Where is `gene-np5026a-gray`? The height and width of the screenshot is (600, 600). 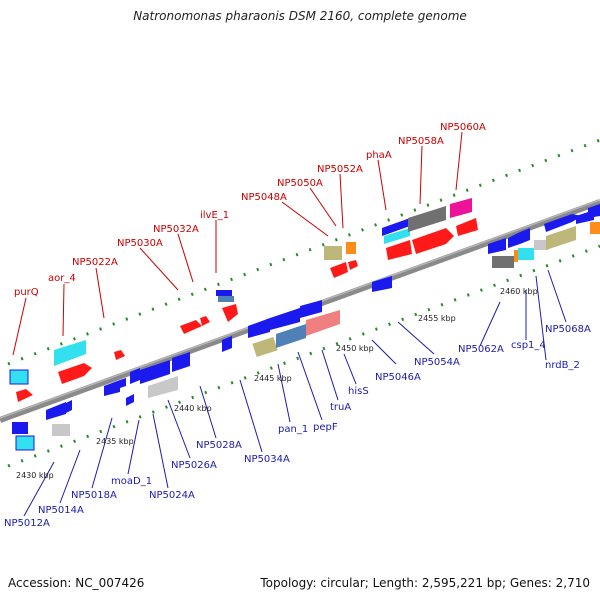
gene-np5026a-gray is located at coordinates (163, 387).